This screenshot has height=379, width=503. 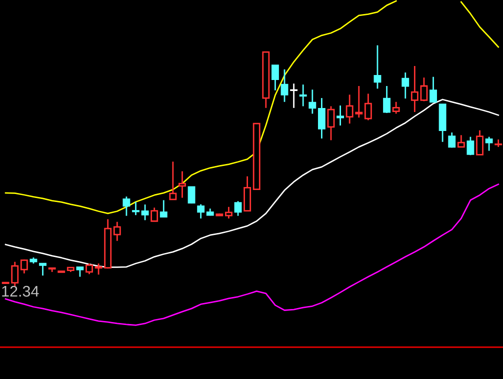 I want to click on annotation: 12.34, so click(x=20, y=291).